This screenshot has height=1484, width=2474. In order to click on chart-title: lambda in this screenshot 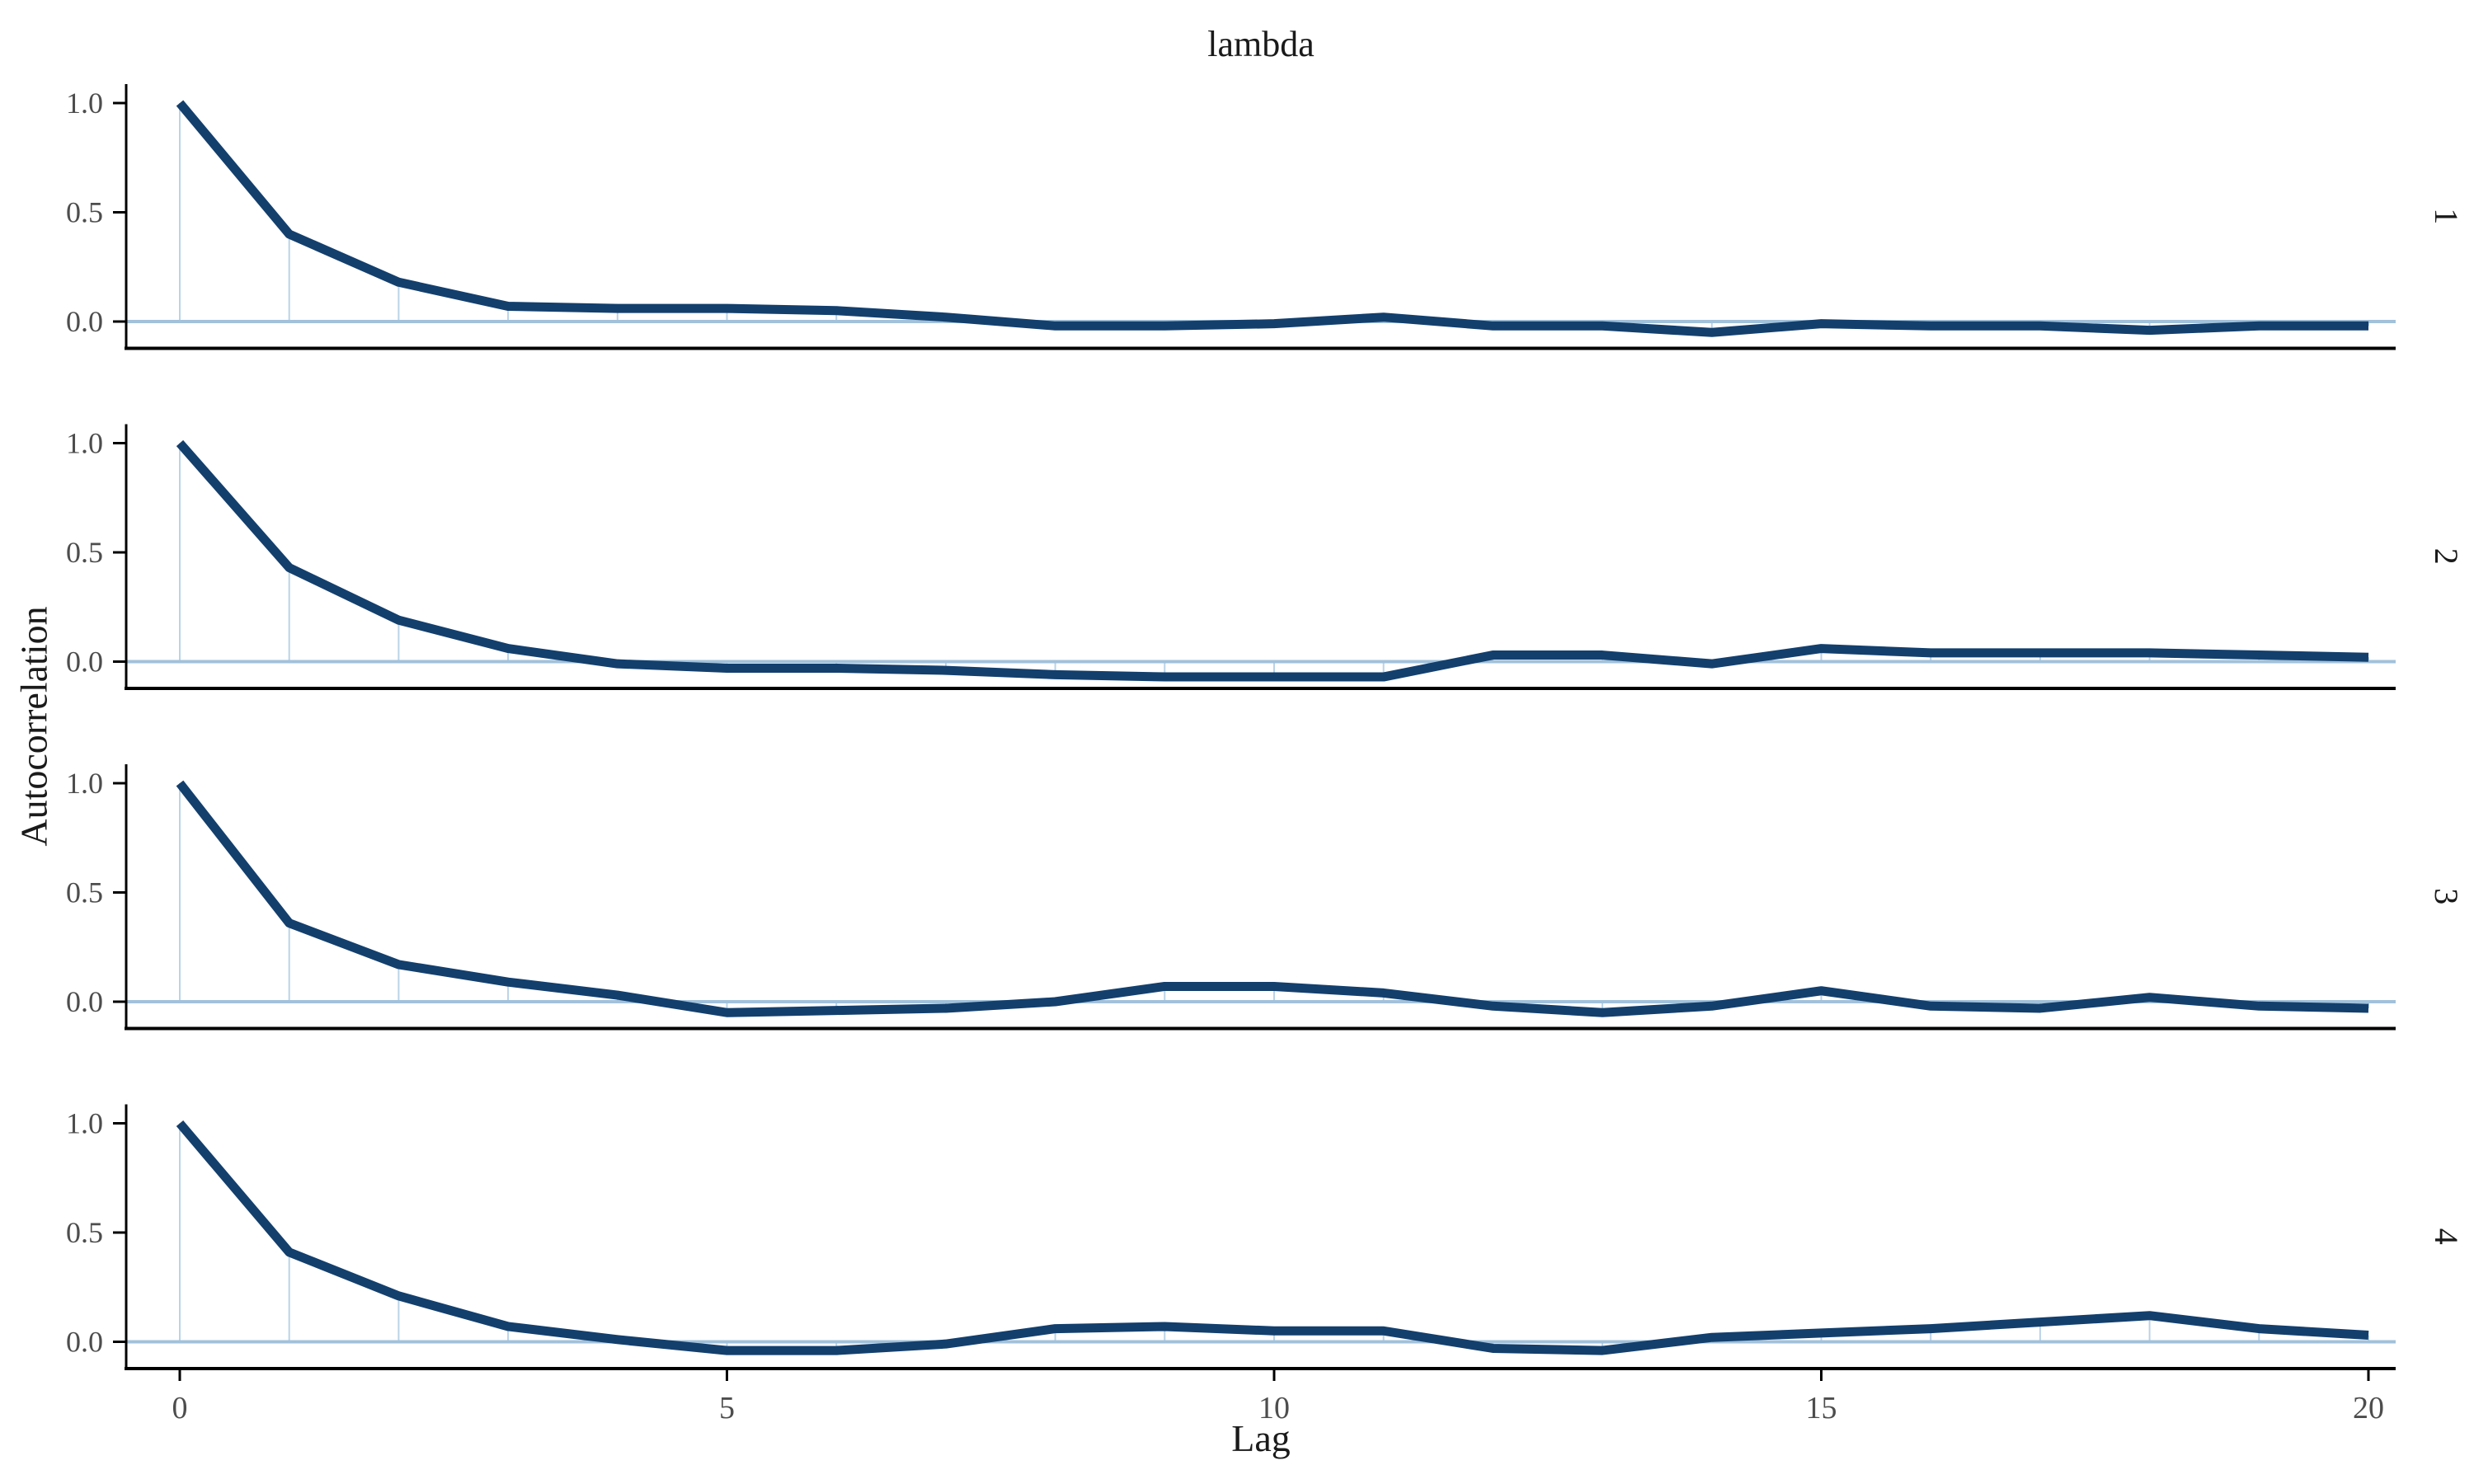, I will do `click(1261, 44)`.